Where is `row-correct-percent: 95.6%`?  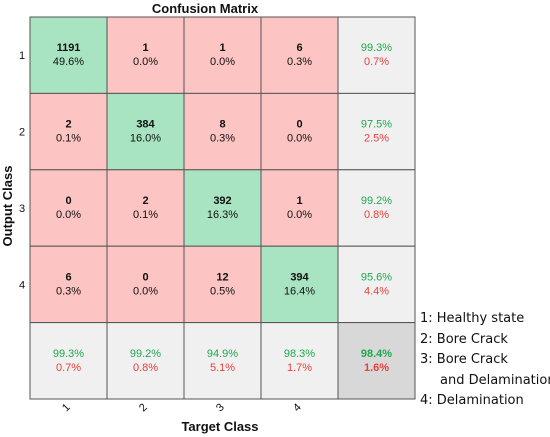
row-correct-percent: 95.6% is located at coordinates (376, 277).